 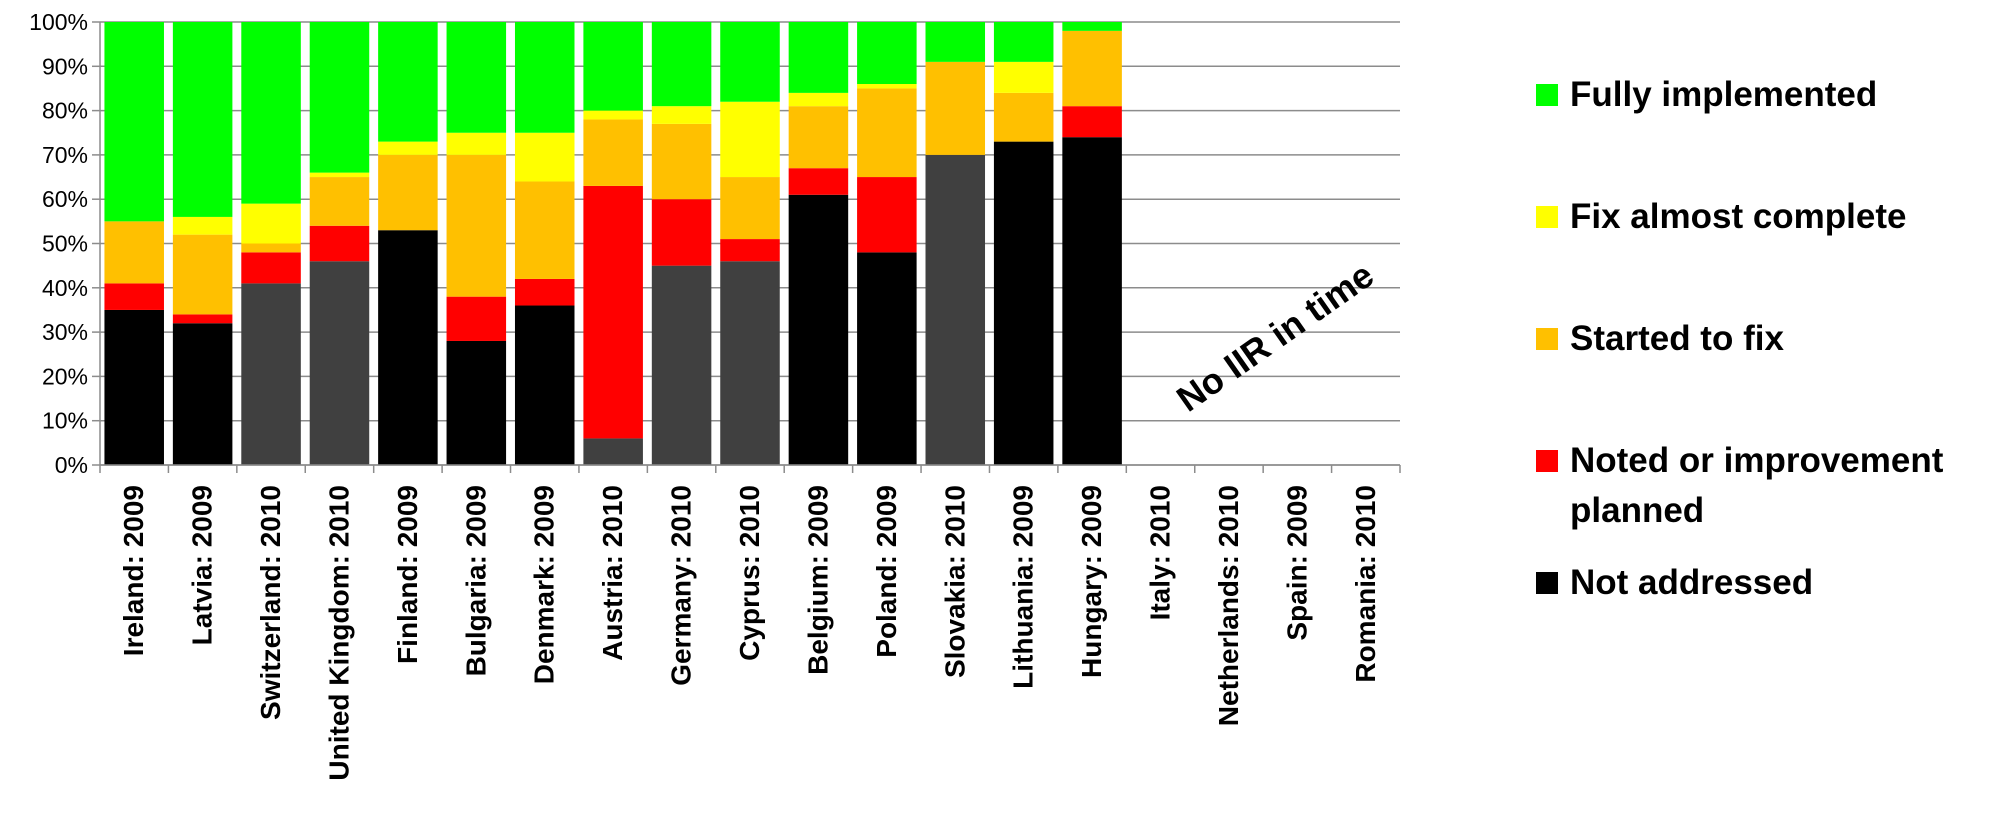 What do you see at coordinates (1757, 131) in the screenshot?
I see `legend-item-fully-implemented: Fully implemented` at bounding box center [1757, 131].